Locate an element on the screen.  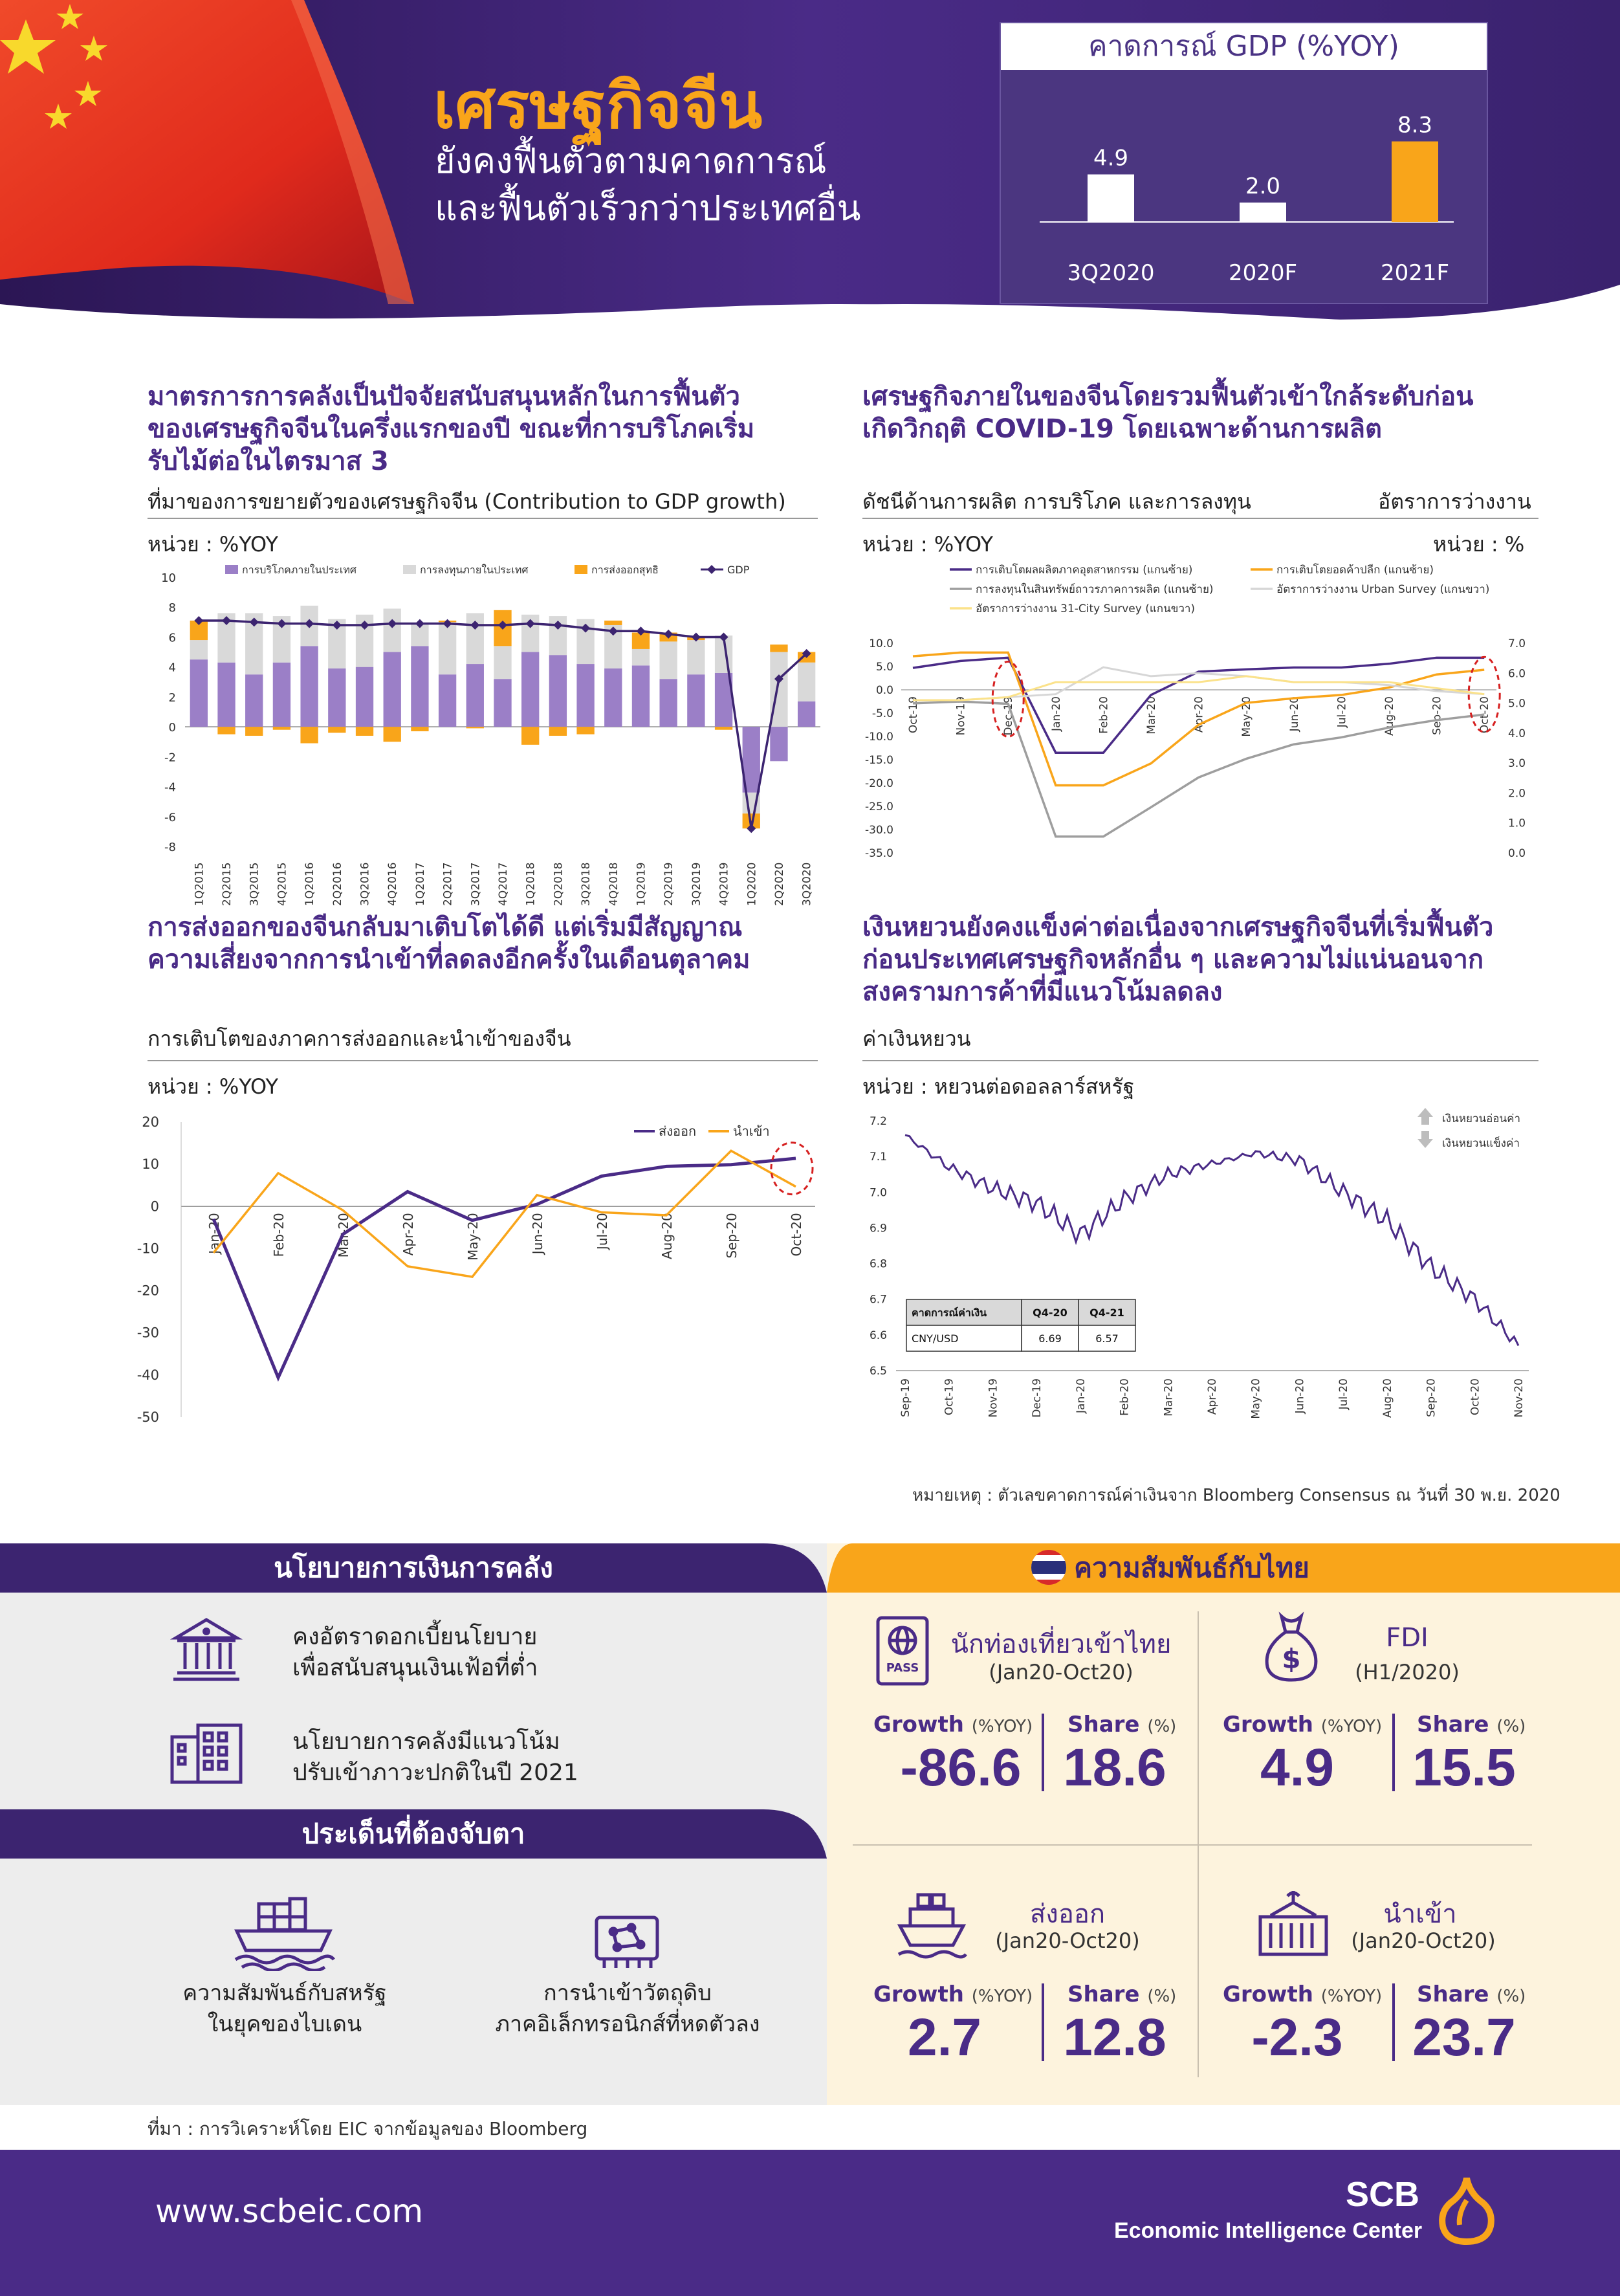
y-tick-label: -40 is located at coordinates (148, 1375).